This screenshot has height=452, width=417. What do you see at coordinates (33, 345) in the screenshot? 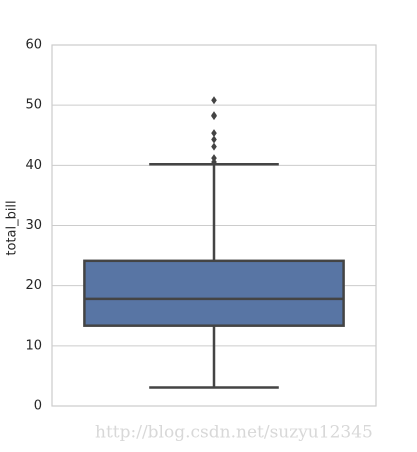
I see `y-tick-label: 10` at bounding box center [33, 345].